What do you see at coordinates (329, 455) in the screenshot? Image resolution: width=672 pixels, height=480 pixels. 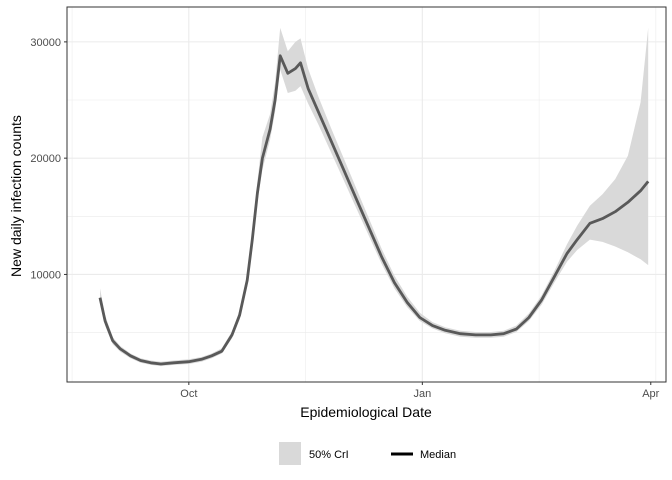 I see `legend-ribbon-label: 50% CrI` at bounding box center [329, 455].